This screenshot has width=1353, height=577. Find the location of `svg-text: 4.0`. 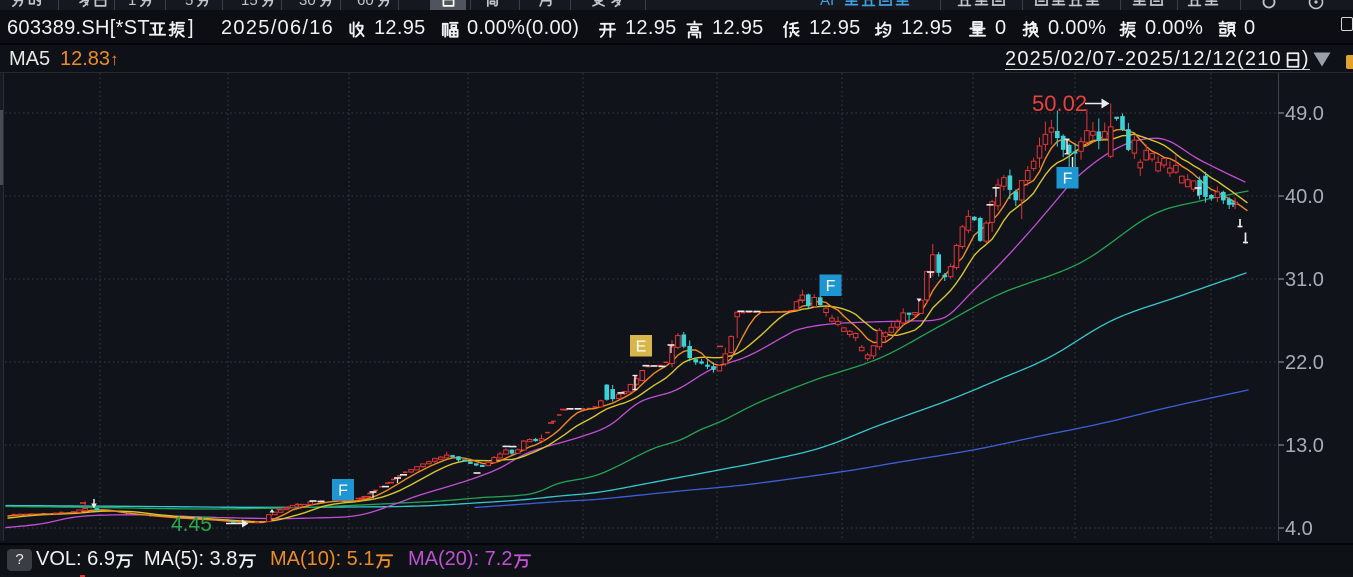

svg-text: 4.0 is located at coordinates (1299, 529).